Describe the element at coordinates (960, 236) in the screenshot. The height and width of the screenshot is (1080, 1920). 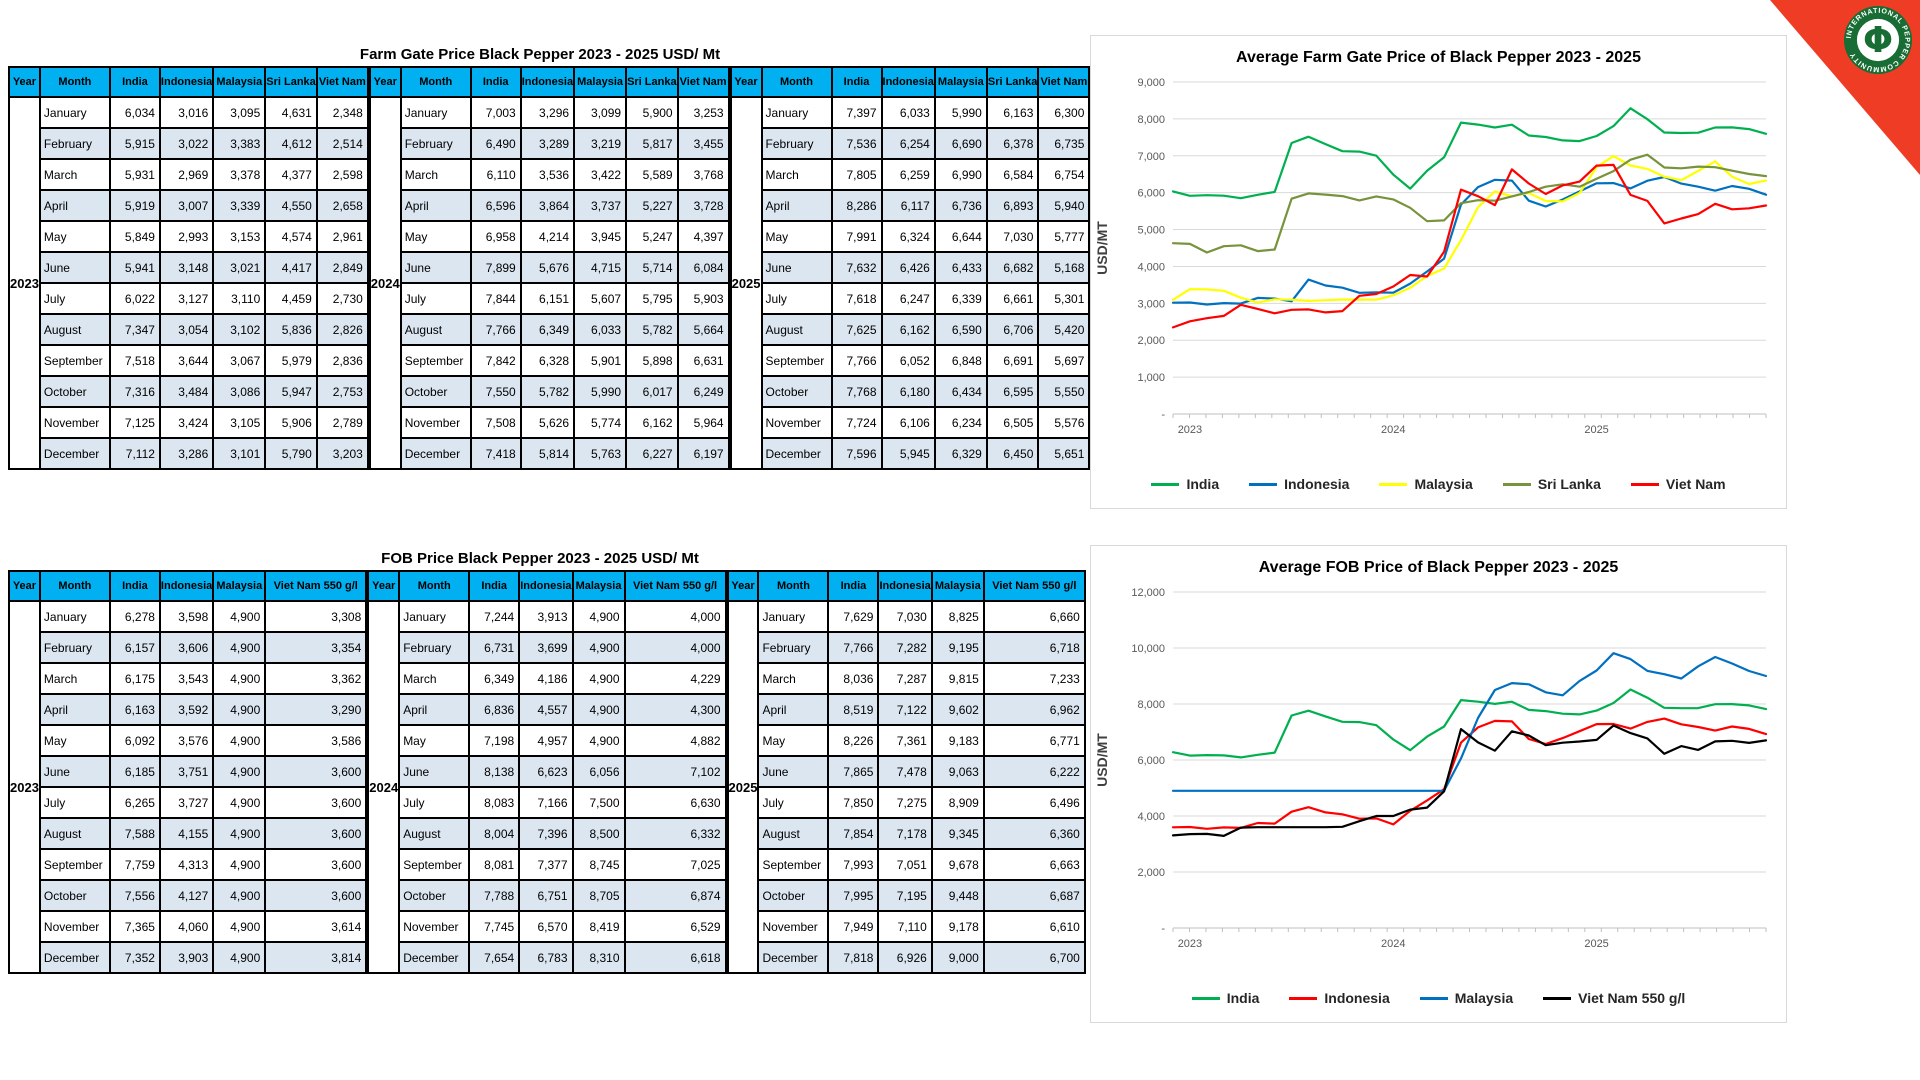
I see `value-cell: 6,644` at that location.